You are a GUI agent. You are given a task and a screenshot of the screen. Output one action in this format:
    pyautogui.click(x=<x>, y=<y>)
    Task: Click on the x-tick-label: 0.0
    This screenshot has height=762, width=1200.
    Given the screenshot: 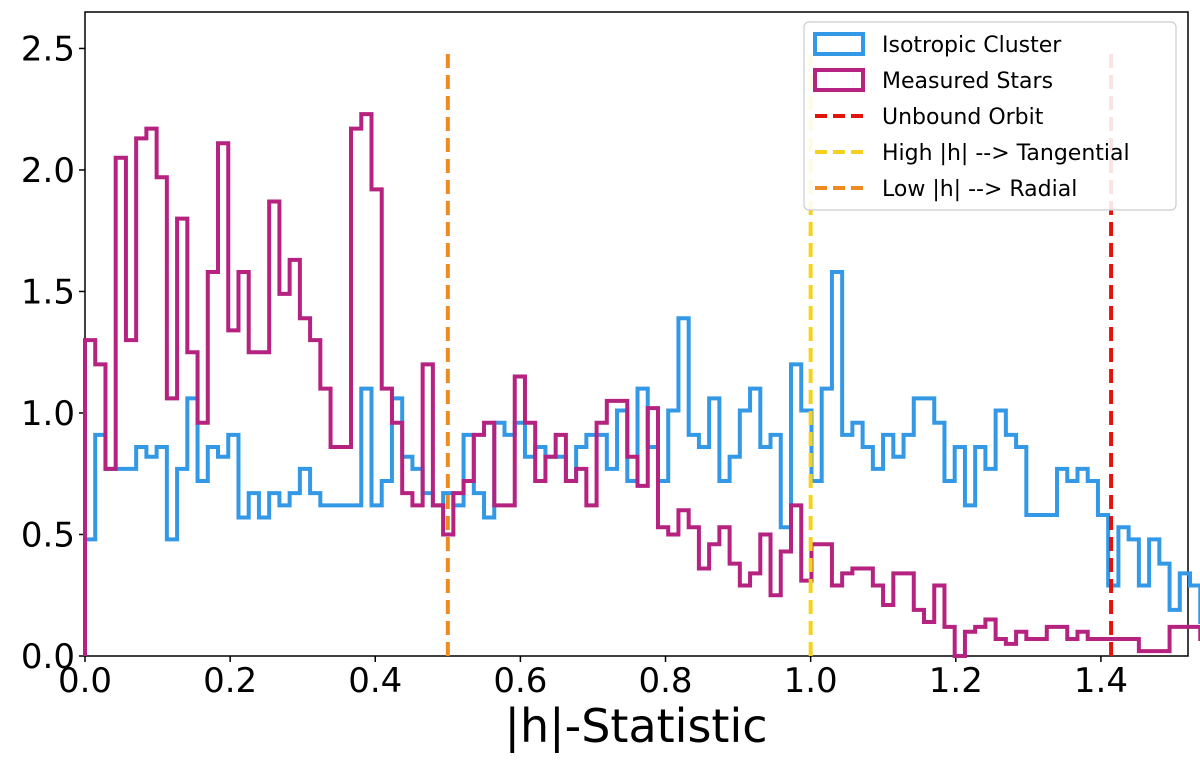 What is the action you would take?
    pyautogui.click(x=85, y=681)
    